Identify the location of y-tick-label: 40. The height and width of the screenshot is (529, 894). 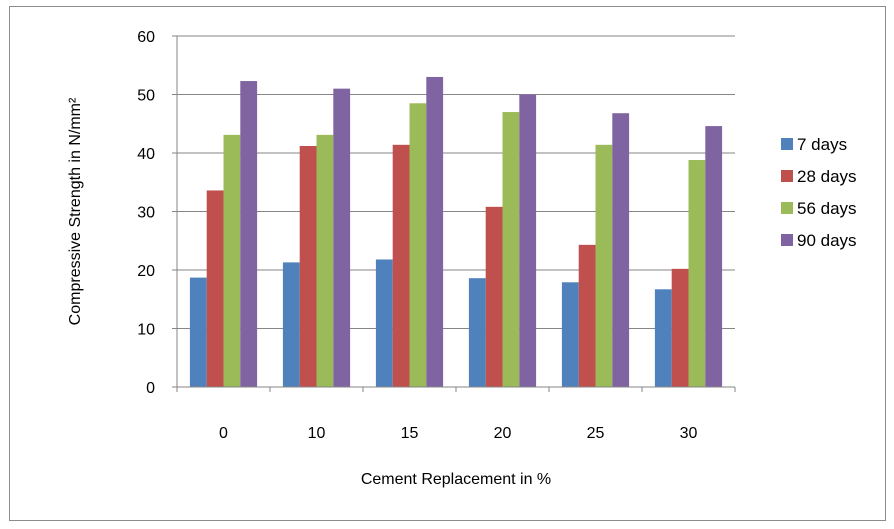
(146, 154).